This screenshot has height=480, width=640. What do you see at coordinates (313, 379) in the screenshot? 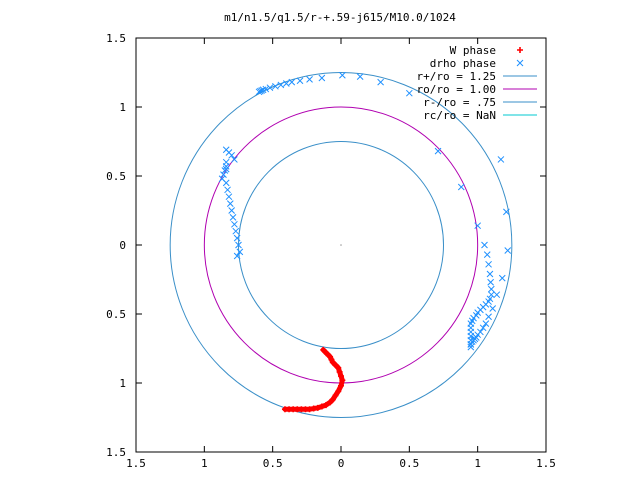
I see `w-phase-series` at bounding box center [313, 379].